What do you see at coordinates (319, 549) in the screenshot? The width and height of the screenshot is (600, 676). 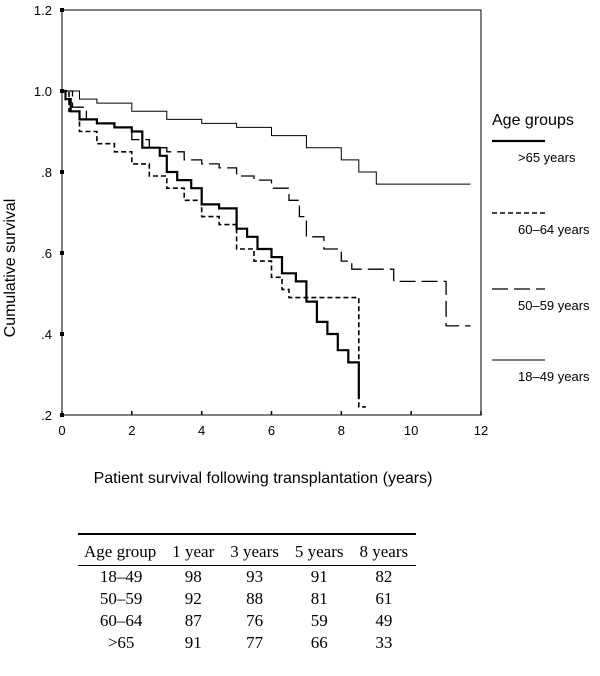 I see `column-header: 5 years` at bounding box center [319, 549].